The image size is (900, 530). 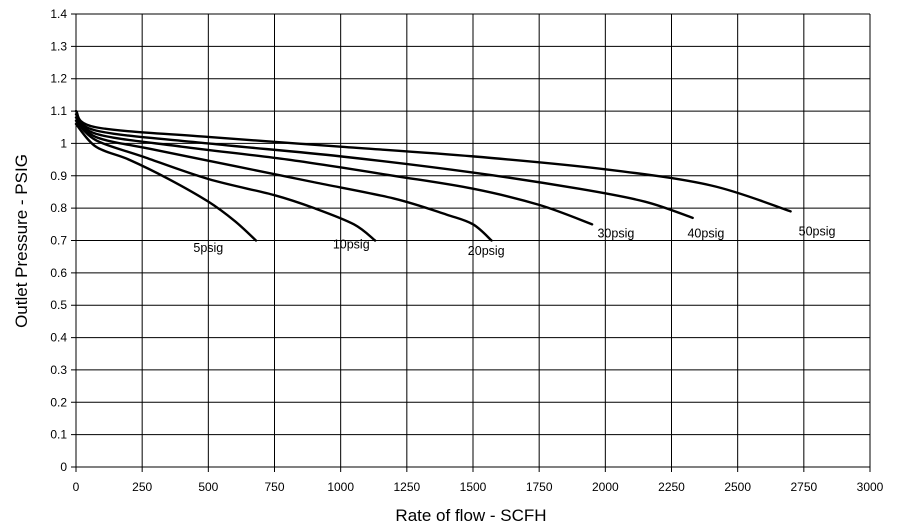 I want to click on series-line-30psig, so click(x=334, y=169).